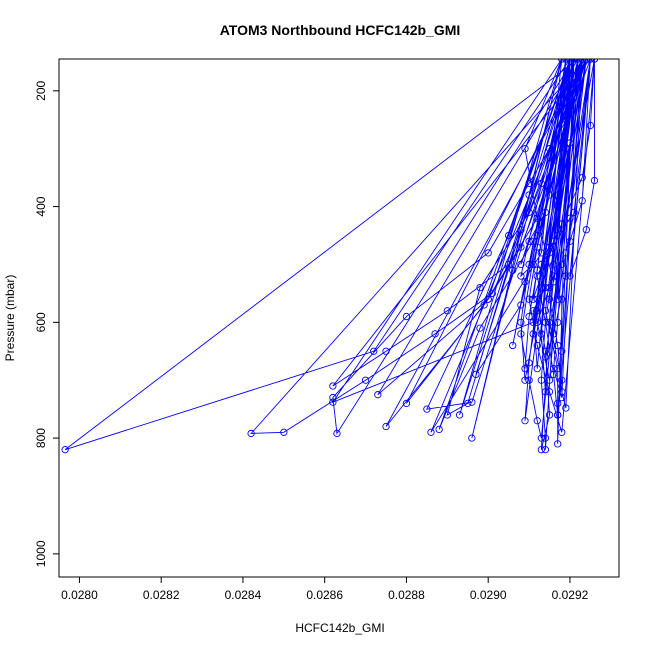  I want to click on y-axis-label: Pressure (mbar), so click(10, 318).